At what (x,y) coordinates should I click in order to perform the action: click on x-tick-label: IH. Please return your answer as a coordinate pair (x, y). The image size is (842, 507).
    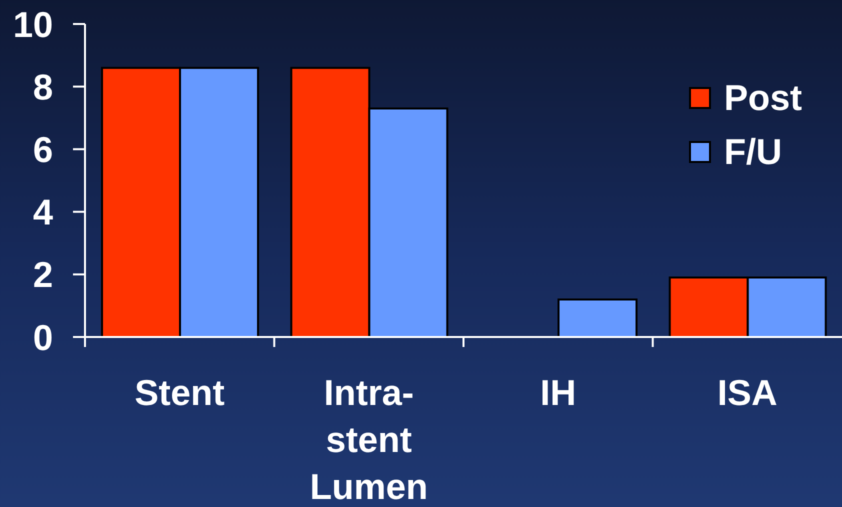
    Looking at the image, I should click on (558, 392).